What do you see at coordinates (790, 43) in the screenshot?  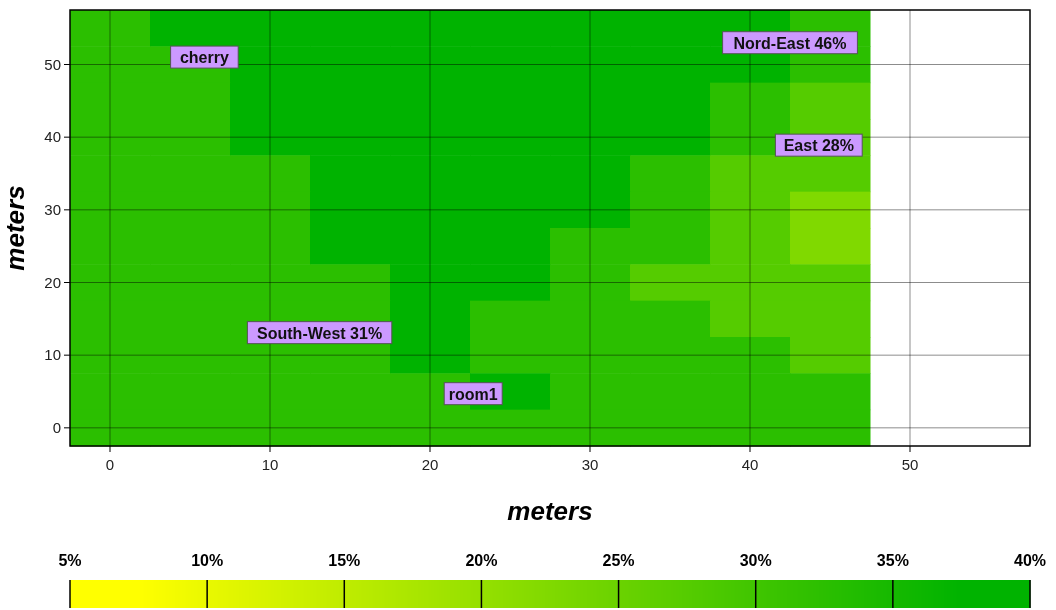 I see `annotation: Nord-East 46%` at bounding box center [790, 43].